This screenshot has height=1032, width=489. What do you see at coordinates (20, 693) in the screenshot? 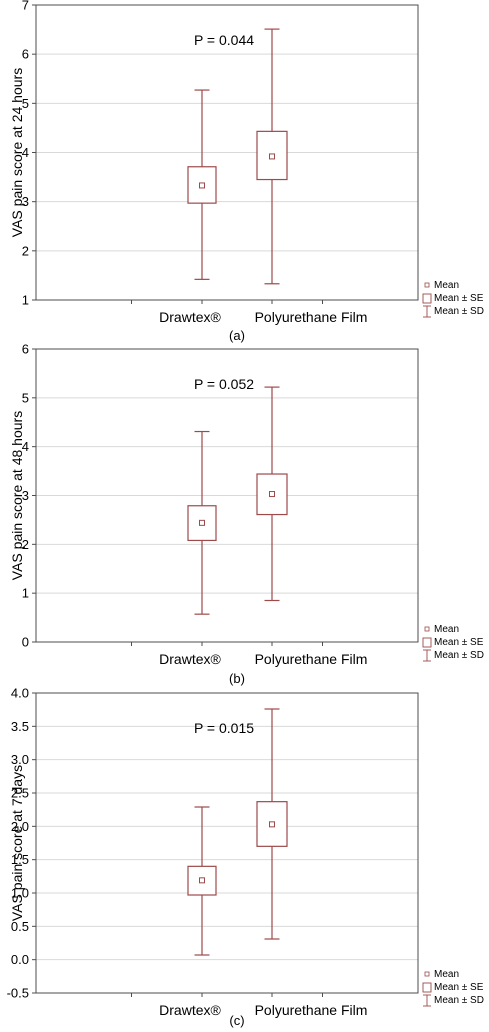
I see `y-tick-label: 4.0` at bounding box center [20, 693].